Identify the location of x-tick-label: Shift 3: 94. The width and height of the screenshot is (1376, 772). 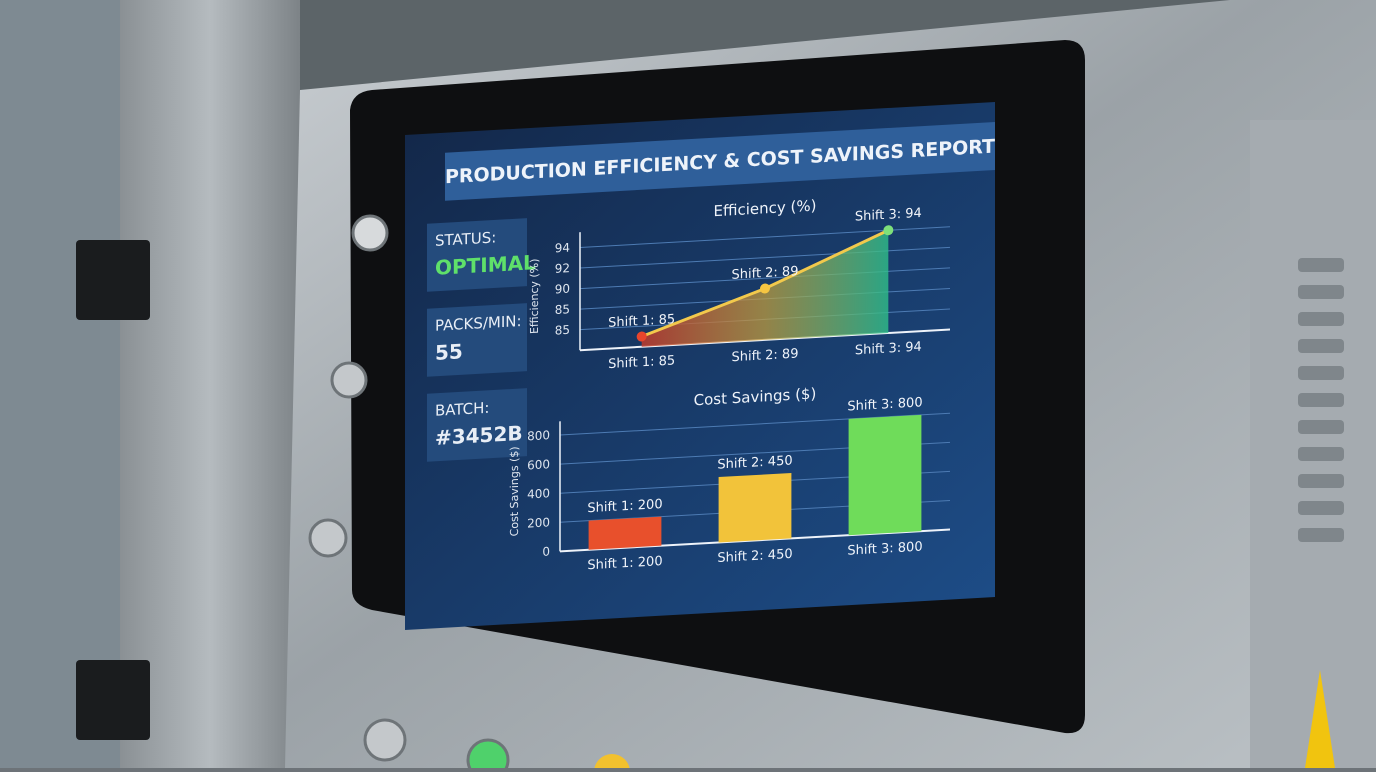
(888, 349).